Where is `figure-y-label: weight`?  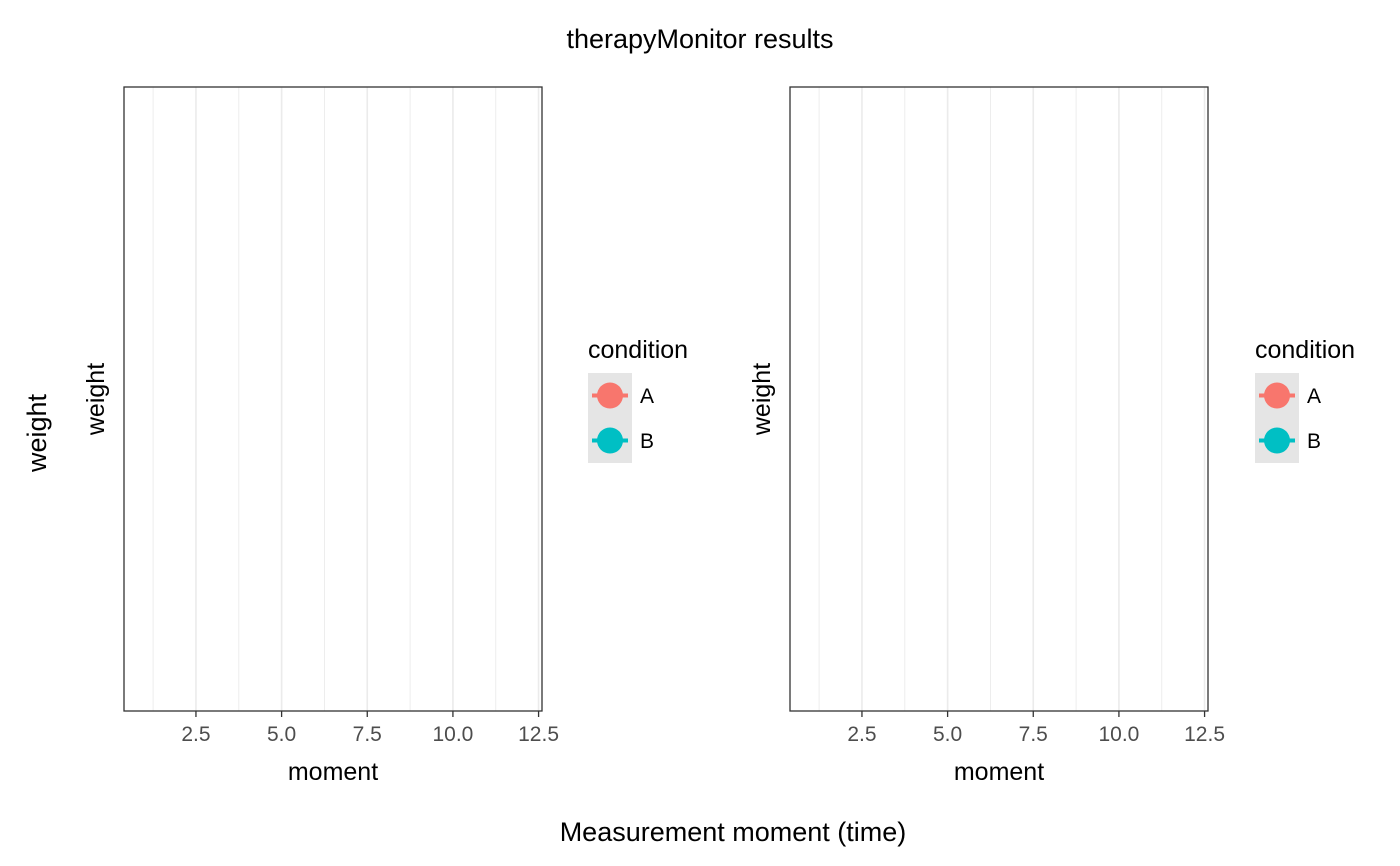
figure-y-label: weight is located at coordinates (37, 433).